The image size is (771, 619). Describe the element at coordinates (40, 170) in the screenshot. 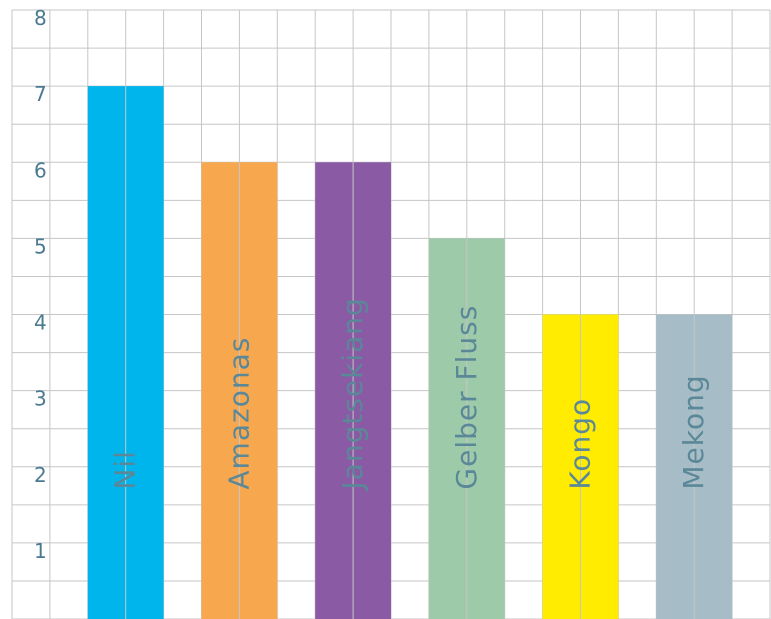

I see `y-tick-label: 6` at that location.